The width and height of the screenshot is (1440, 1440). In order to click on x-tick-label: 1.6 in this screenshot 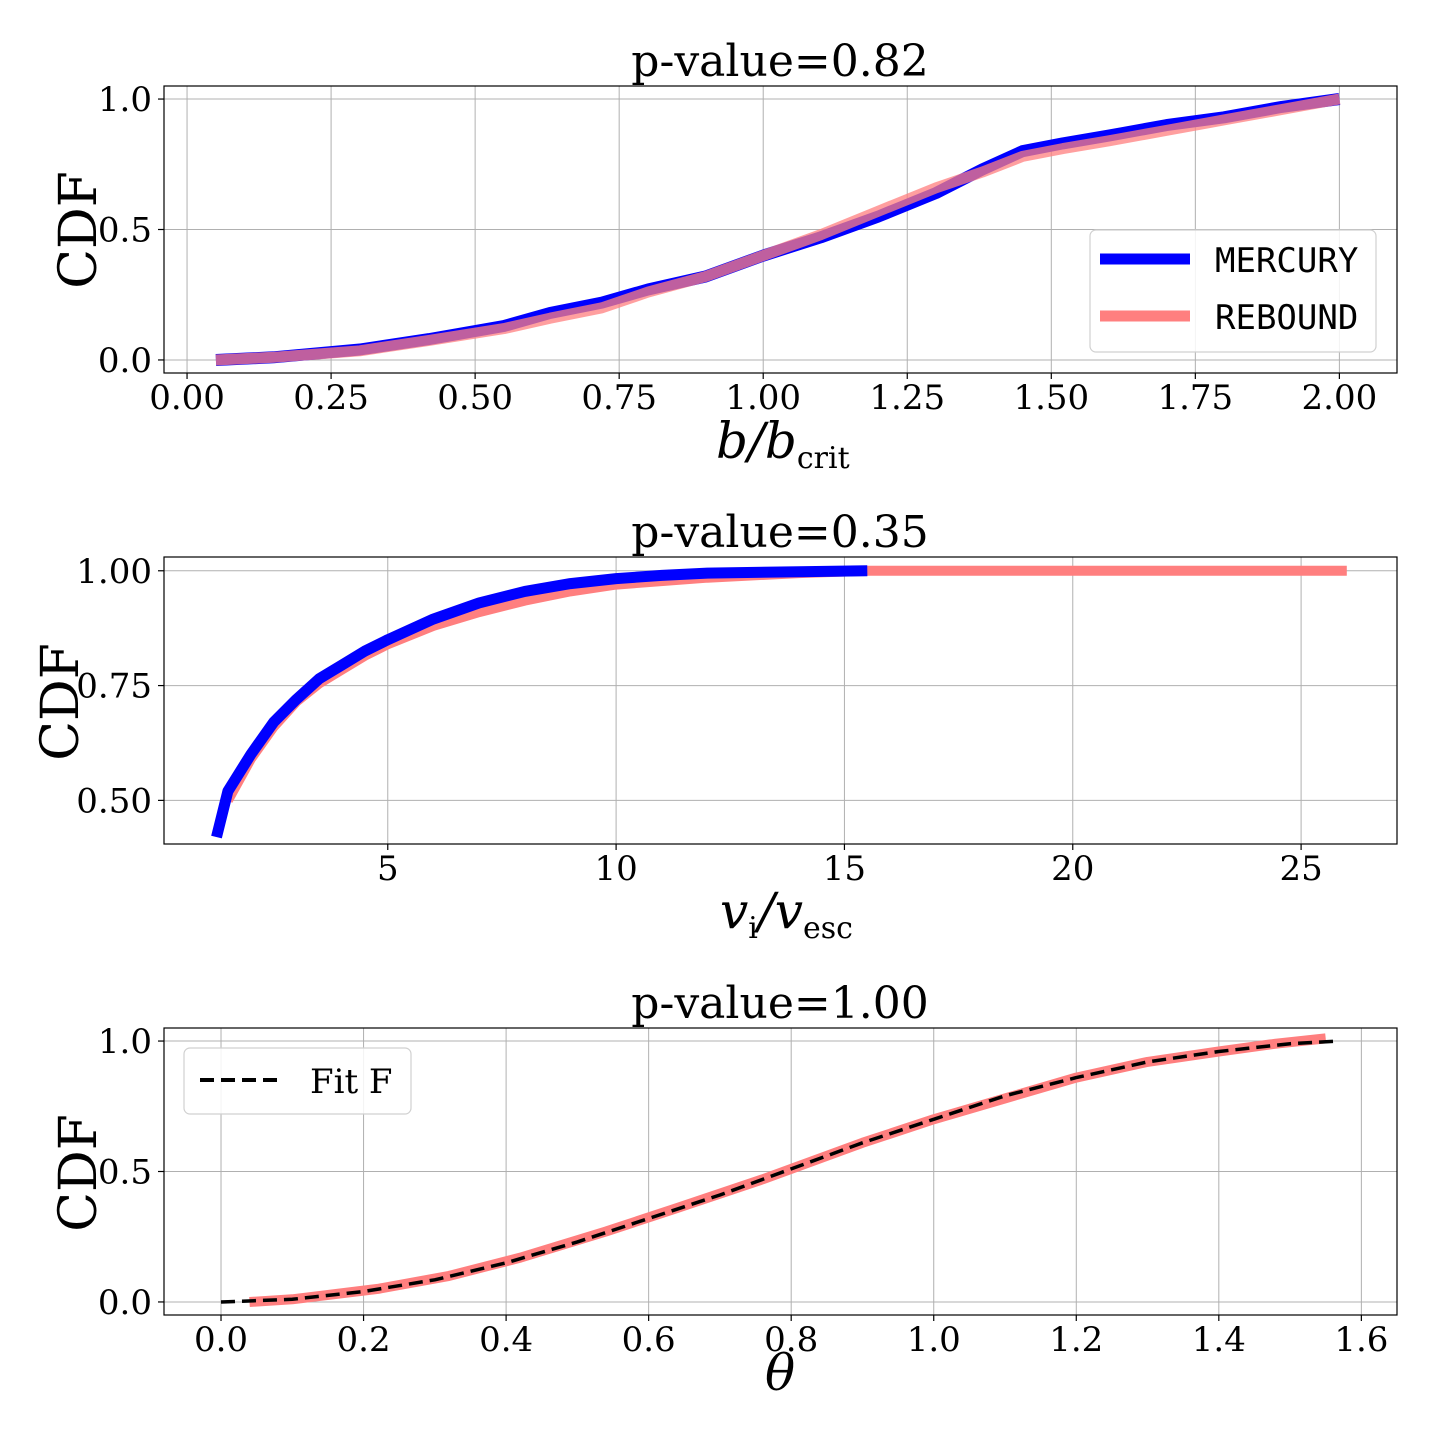, I will do `click(1361, 1340)`.